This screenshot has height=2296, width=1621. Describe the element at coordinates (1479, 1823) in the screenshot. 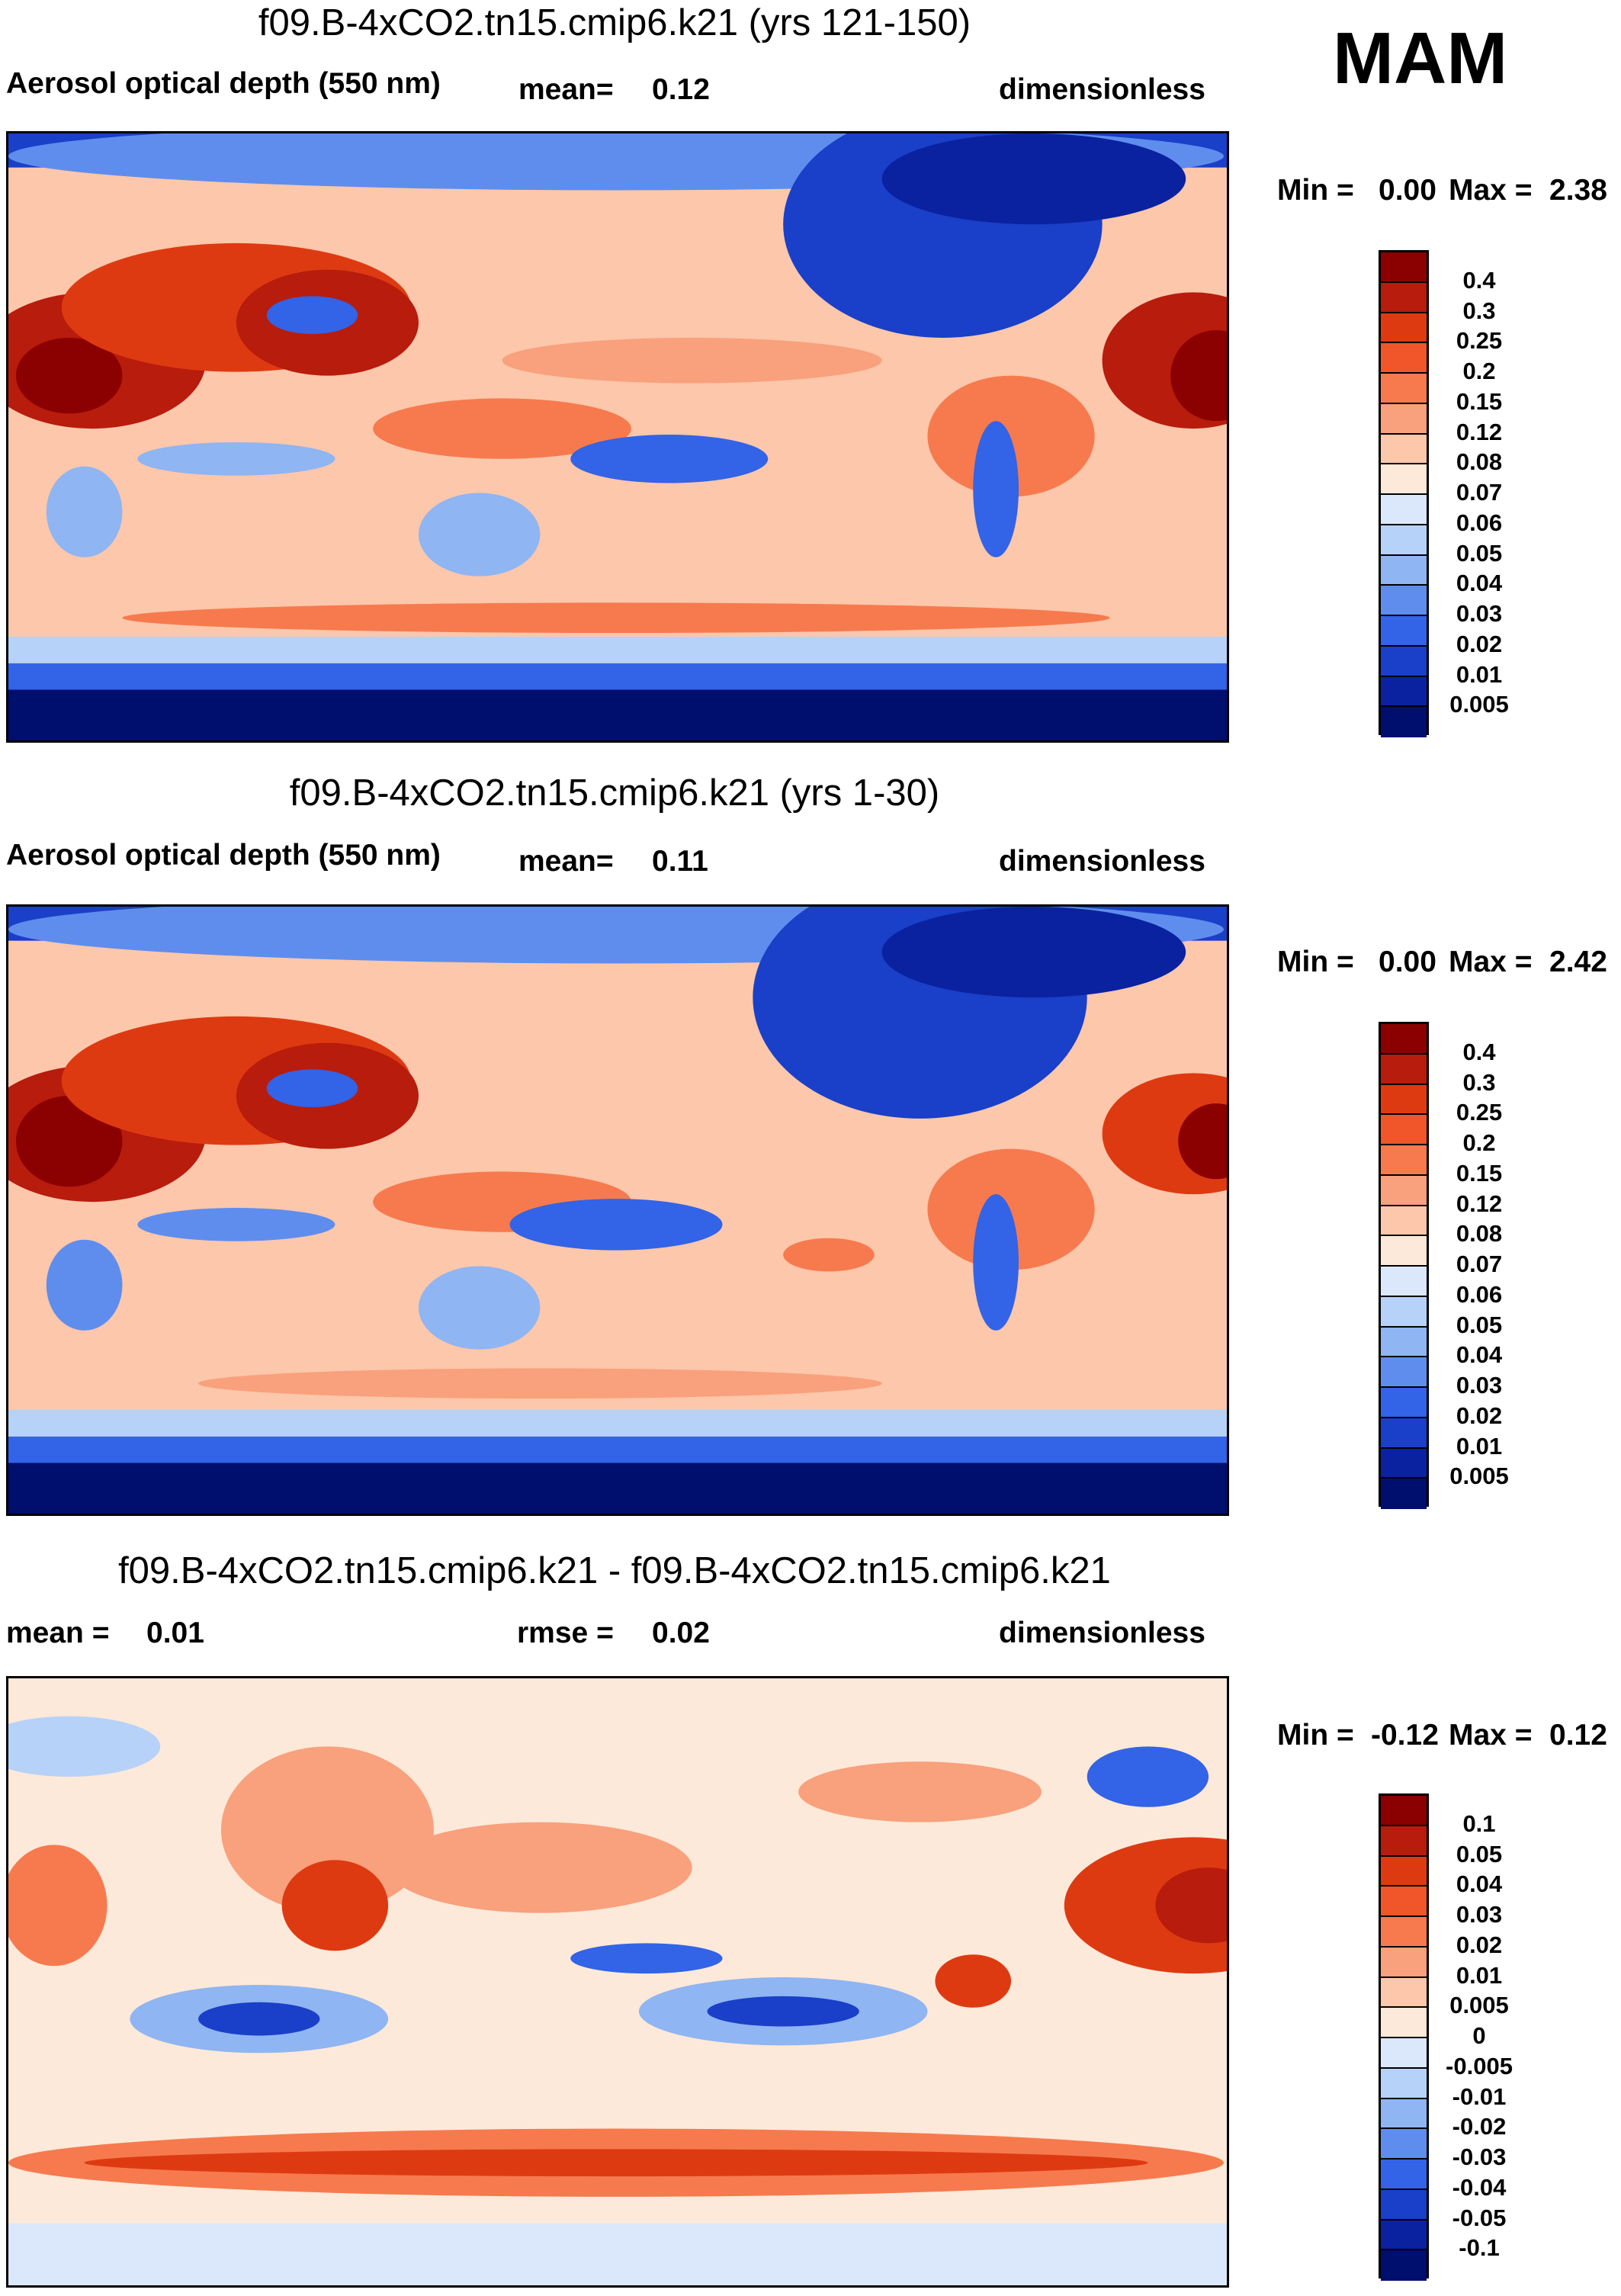

I see `colorbar-level-label: 0.1` at that location.